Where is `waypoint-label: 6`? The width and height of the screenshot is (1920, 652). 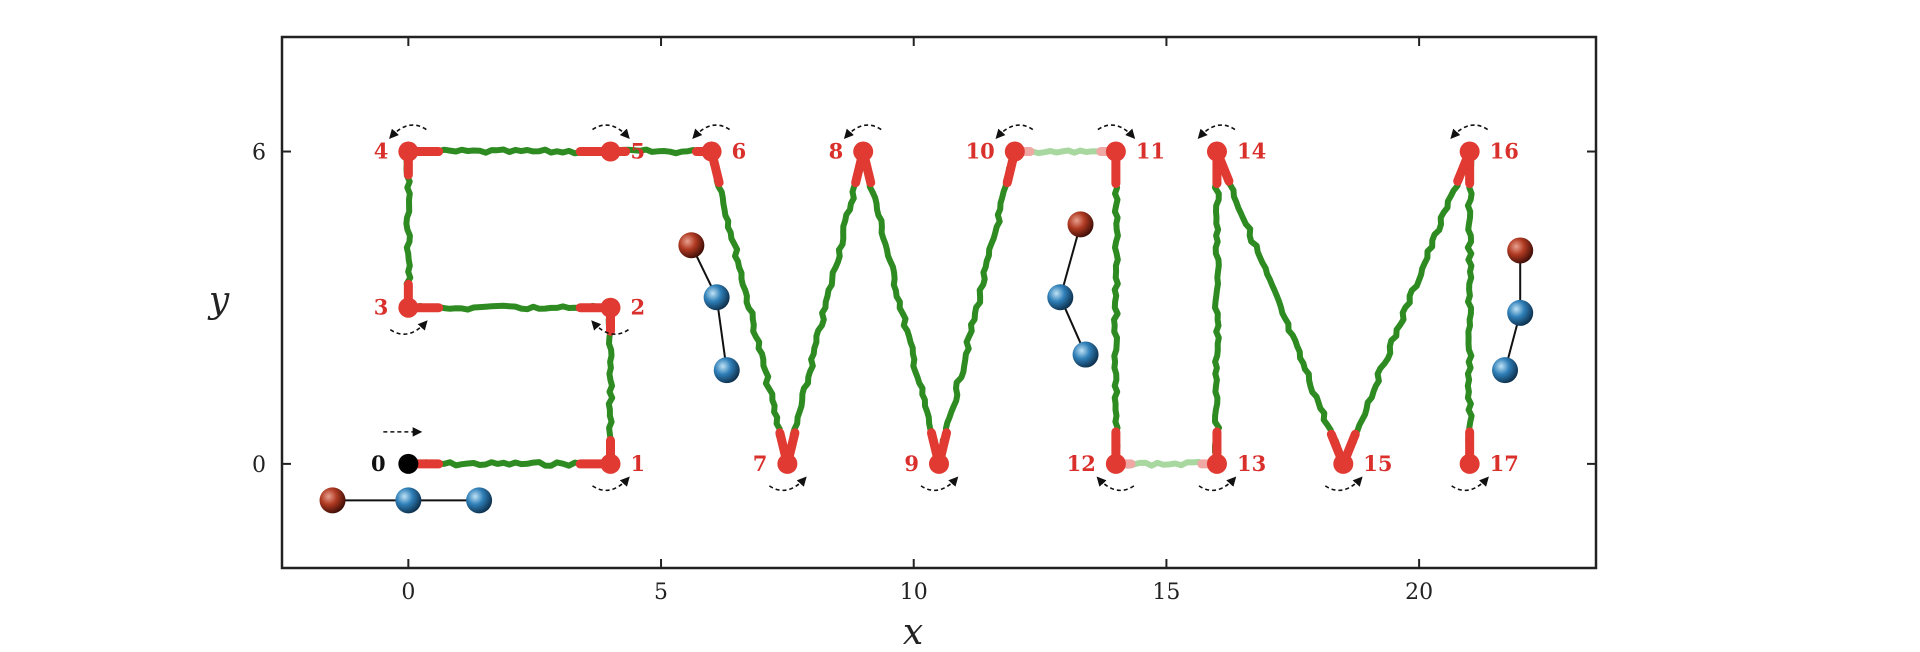 waypoint-label: 6 is located at coordinates (739, 151).